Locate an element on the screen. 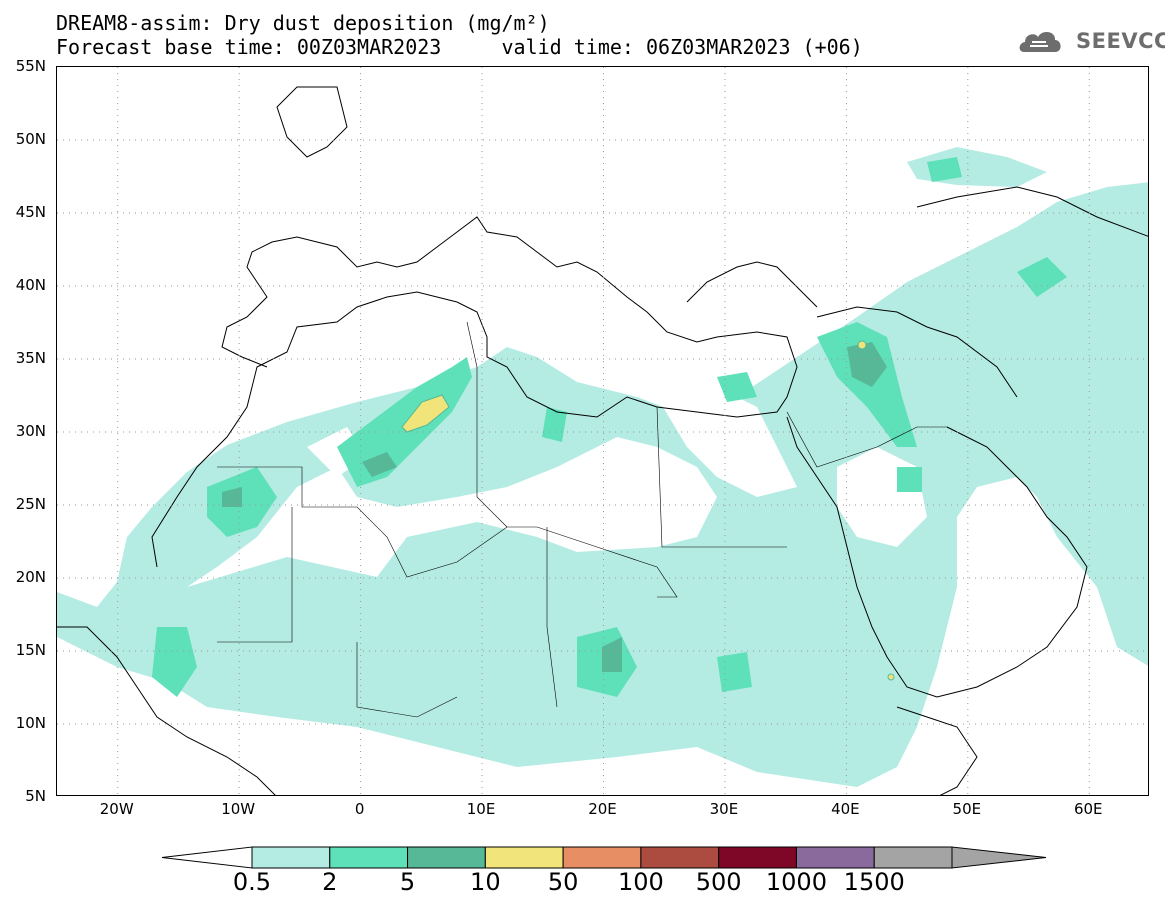  colorbar-level-label: 2 is located at coordinates (330, 882).